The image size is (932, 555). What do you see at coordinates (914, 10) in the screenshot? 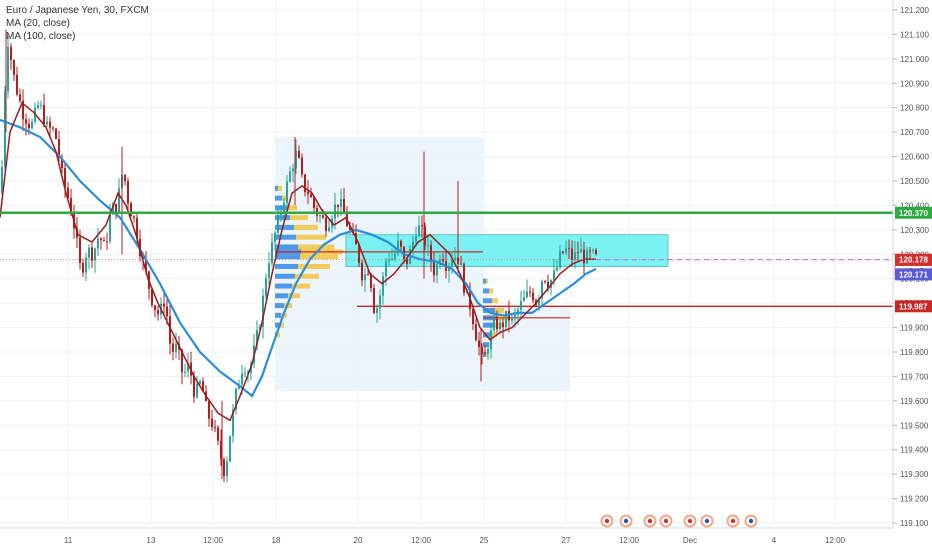
I see `price-axis-label: 121.200` at bounding box center [914, 10].